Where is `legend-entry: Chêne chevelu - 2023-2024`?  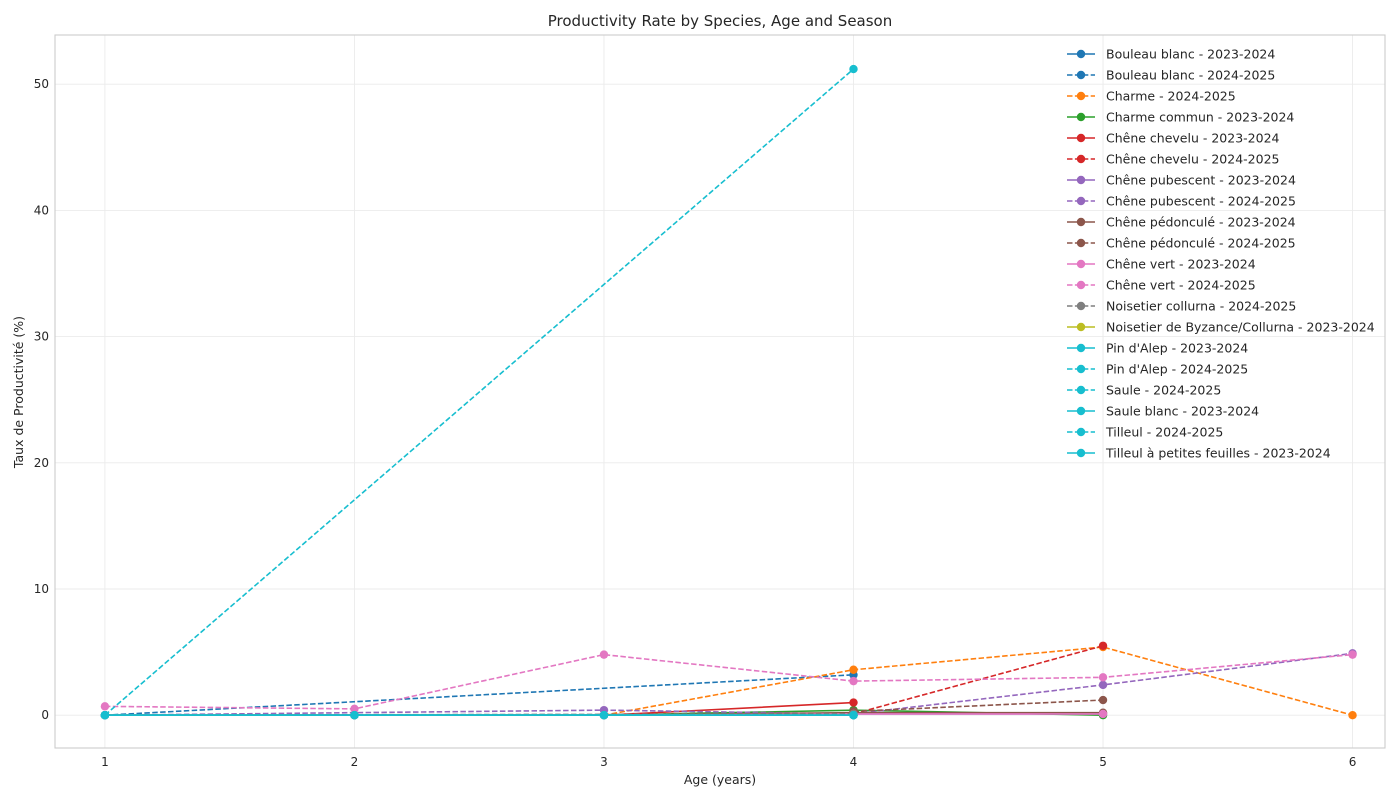
legend-entry: Chêne chevelu - 2023-2024 is located at coordinates (1173, 138).